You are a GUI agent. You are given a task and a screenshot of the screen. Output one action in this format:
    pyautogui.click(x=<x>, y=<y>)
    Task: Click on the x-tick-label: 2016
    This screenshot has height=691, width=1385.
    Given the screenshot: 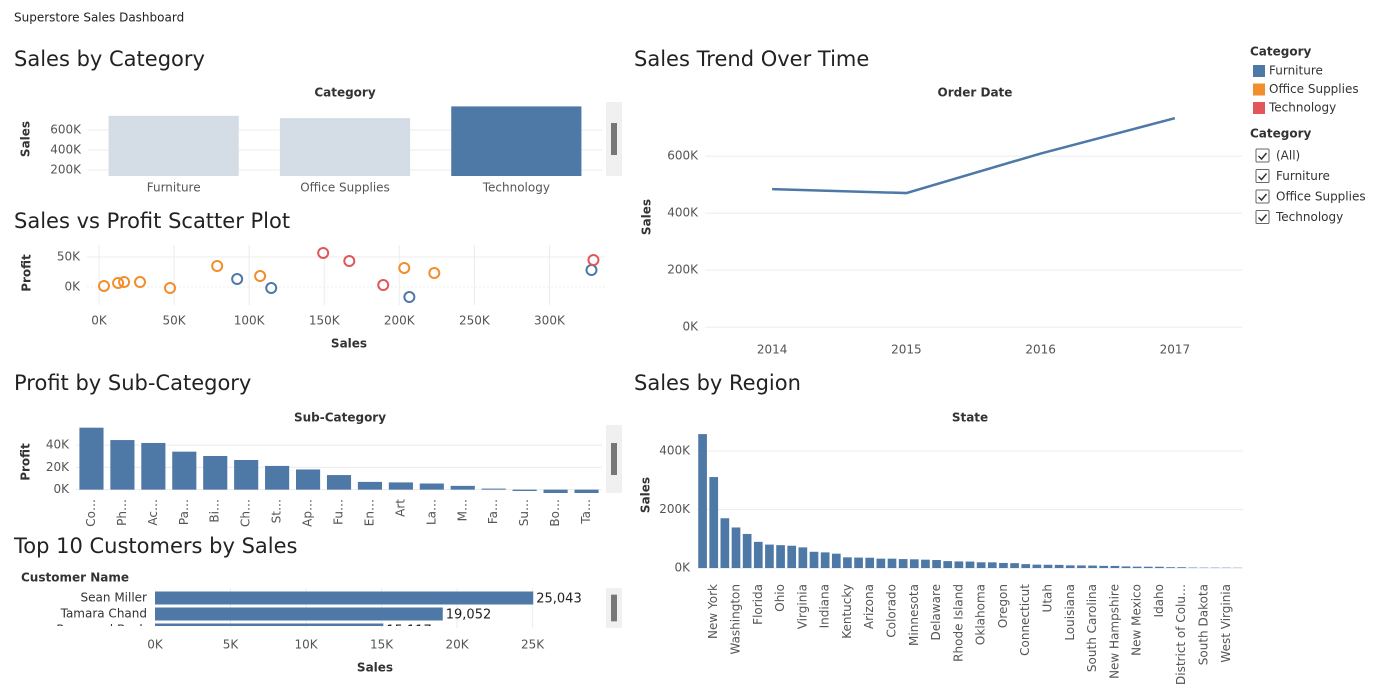 What is the action you would take?
    pyautogui.click(x=1040, y=350)
    